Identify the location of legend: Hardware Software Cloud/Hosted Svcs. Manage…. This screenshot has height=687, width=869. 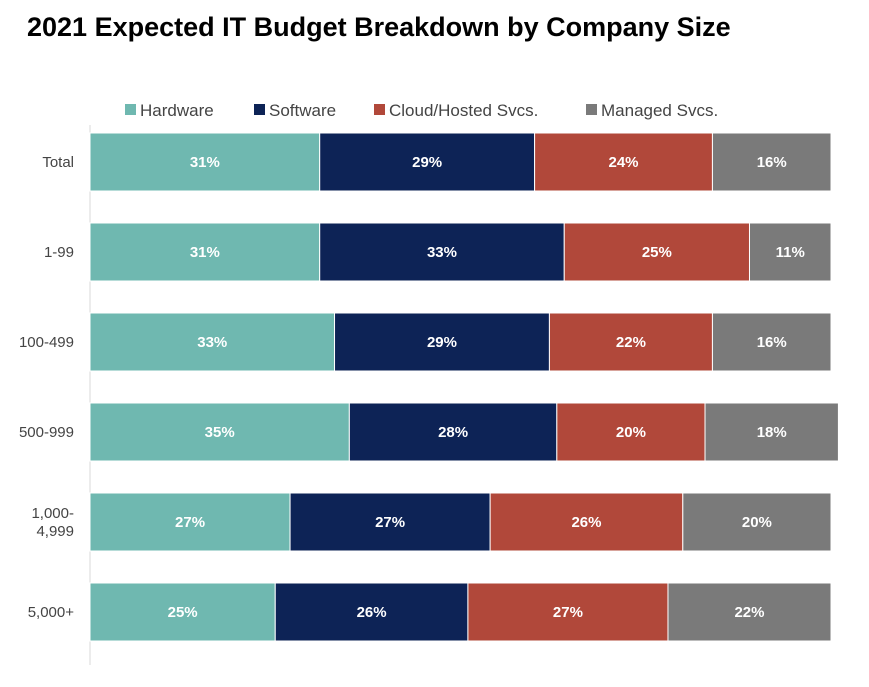
(421, 110).